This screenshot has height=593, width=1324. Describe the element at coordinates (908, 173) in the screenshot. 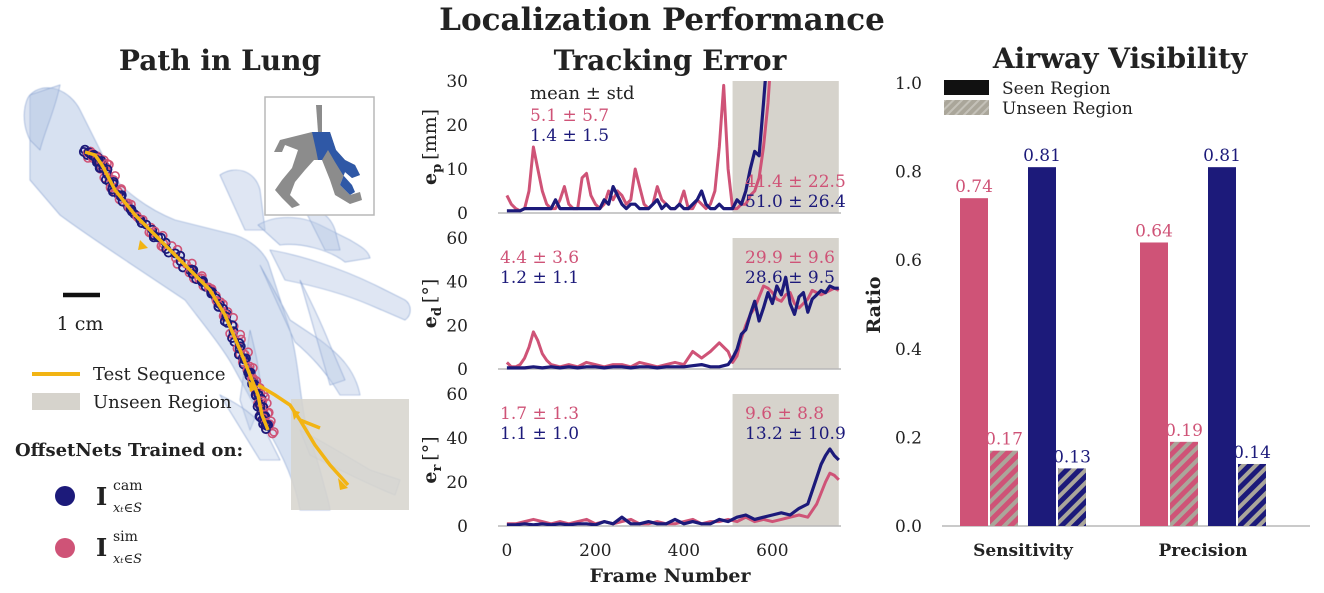

I see `bar-y-tick-label: 0.8` at that location.